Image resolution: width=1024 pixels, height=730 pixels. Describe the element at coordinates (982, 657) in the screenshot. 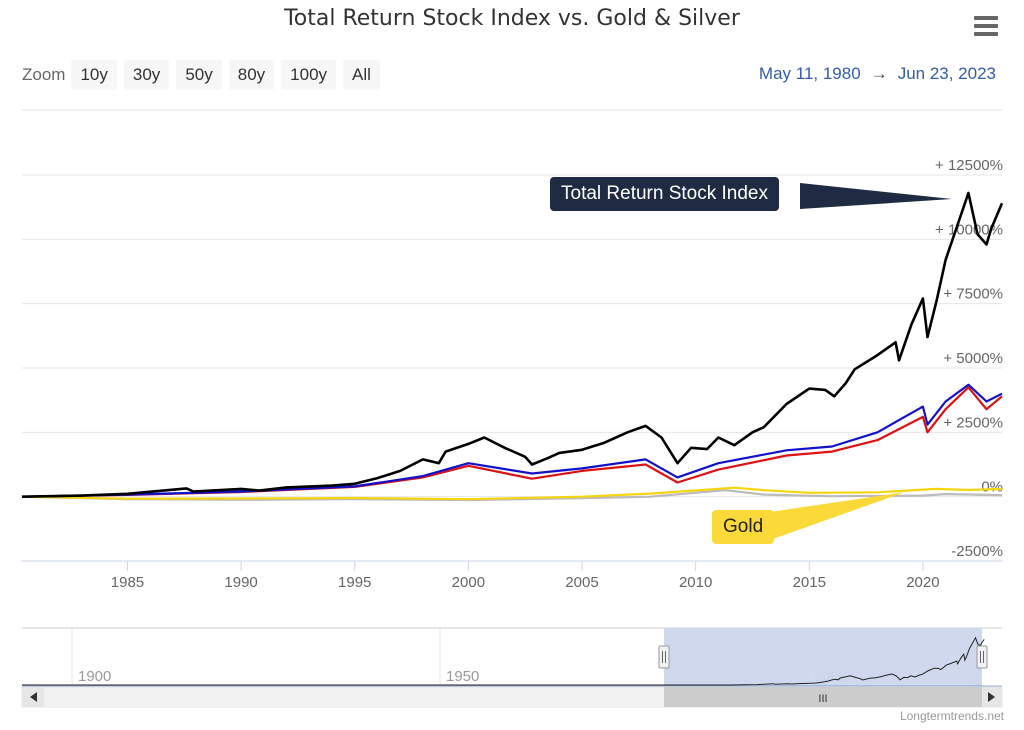

I see `navigator-handle-right` at that location.